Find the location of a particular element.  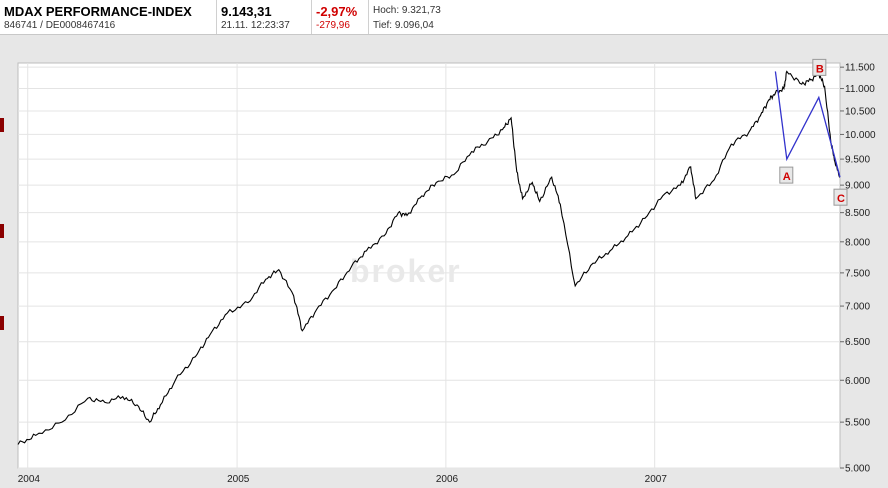

x-tick-label: 2007 is located at coordinates (656, 479).